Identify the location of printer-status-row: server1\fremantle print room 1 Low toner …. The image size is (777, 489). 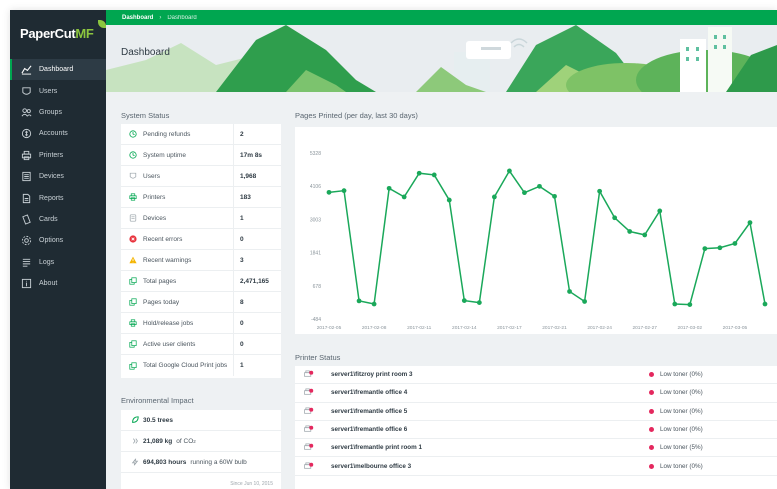
(536, 448).